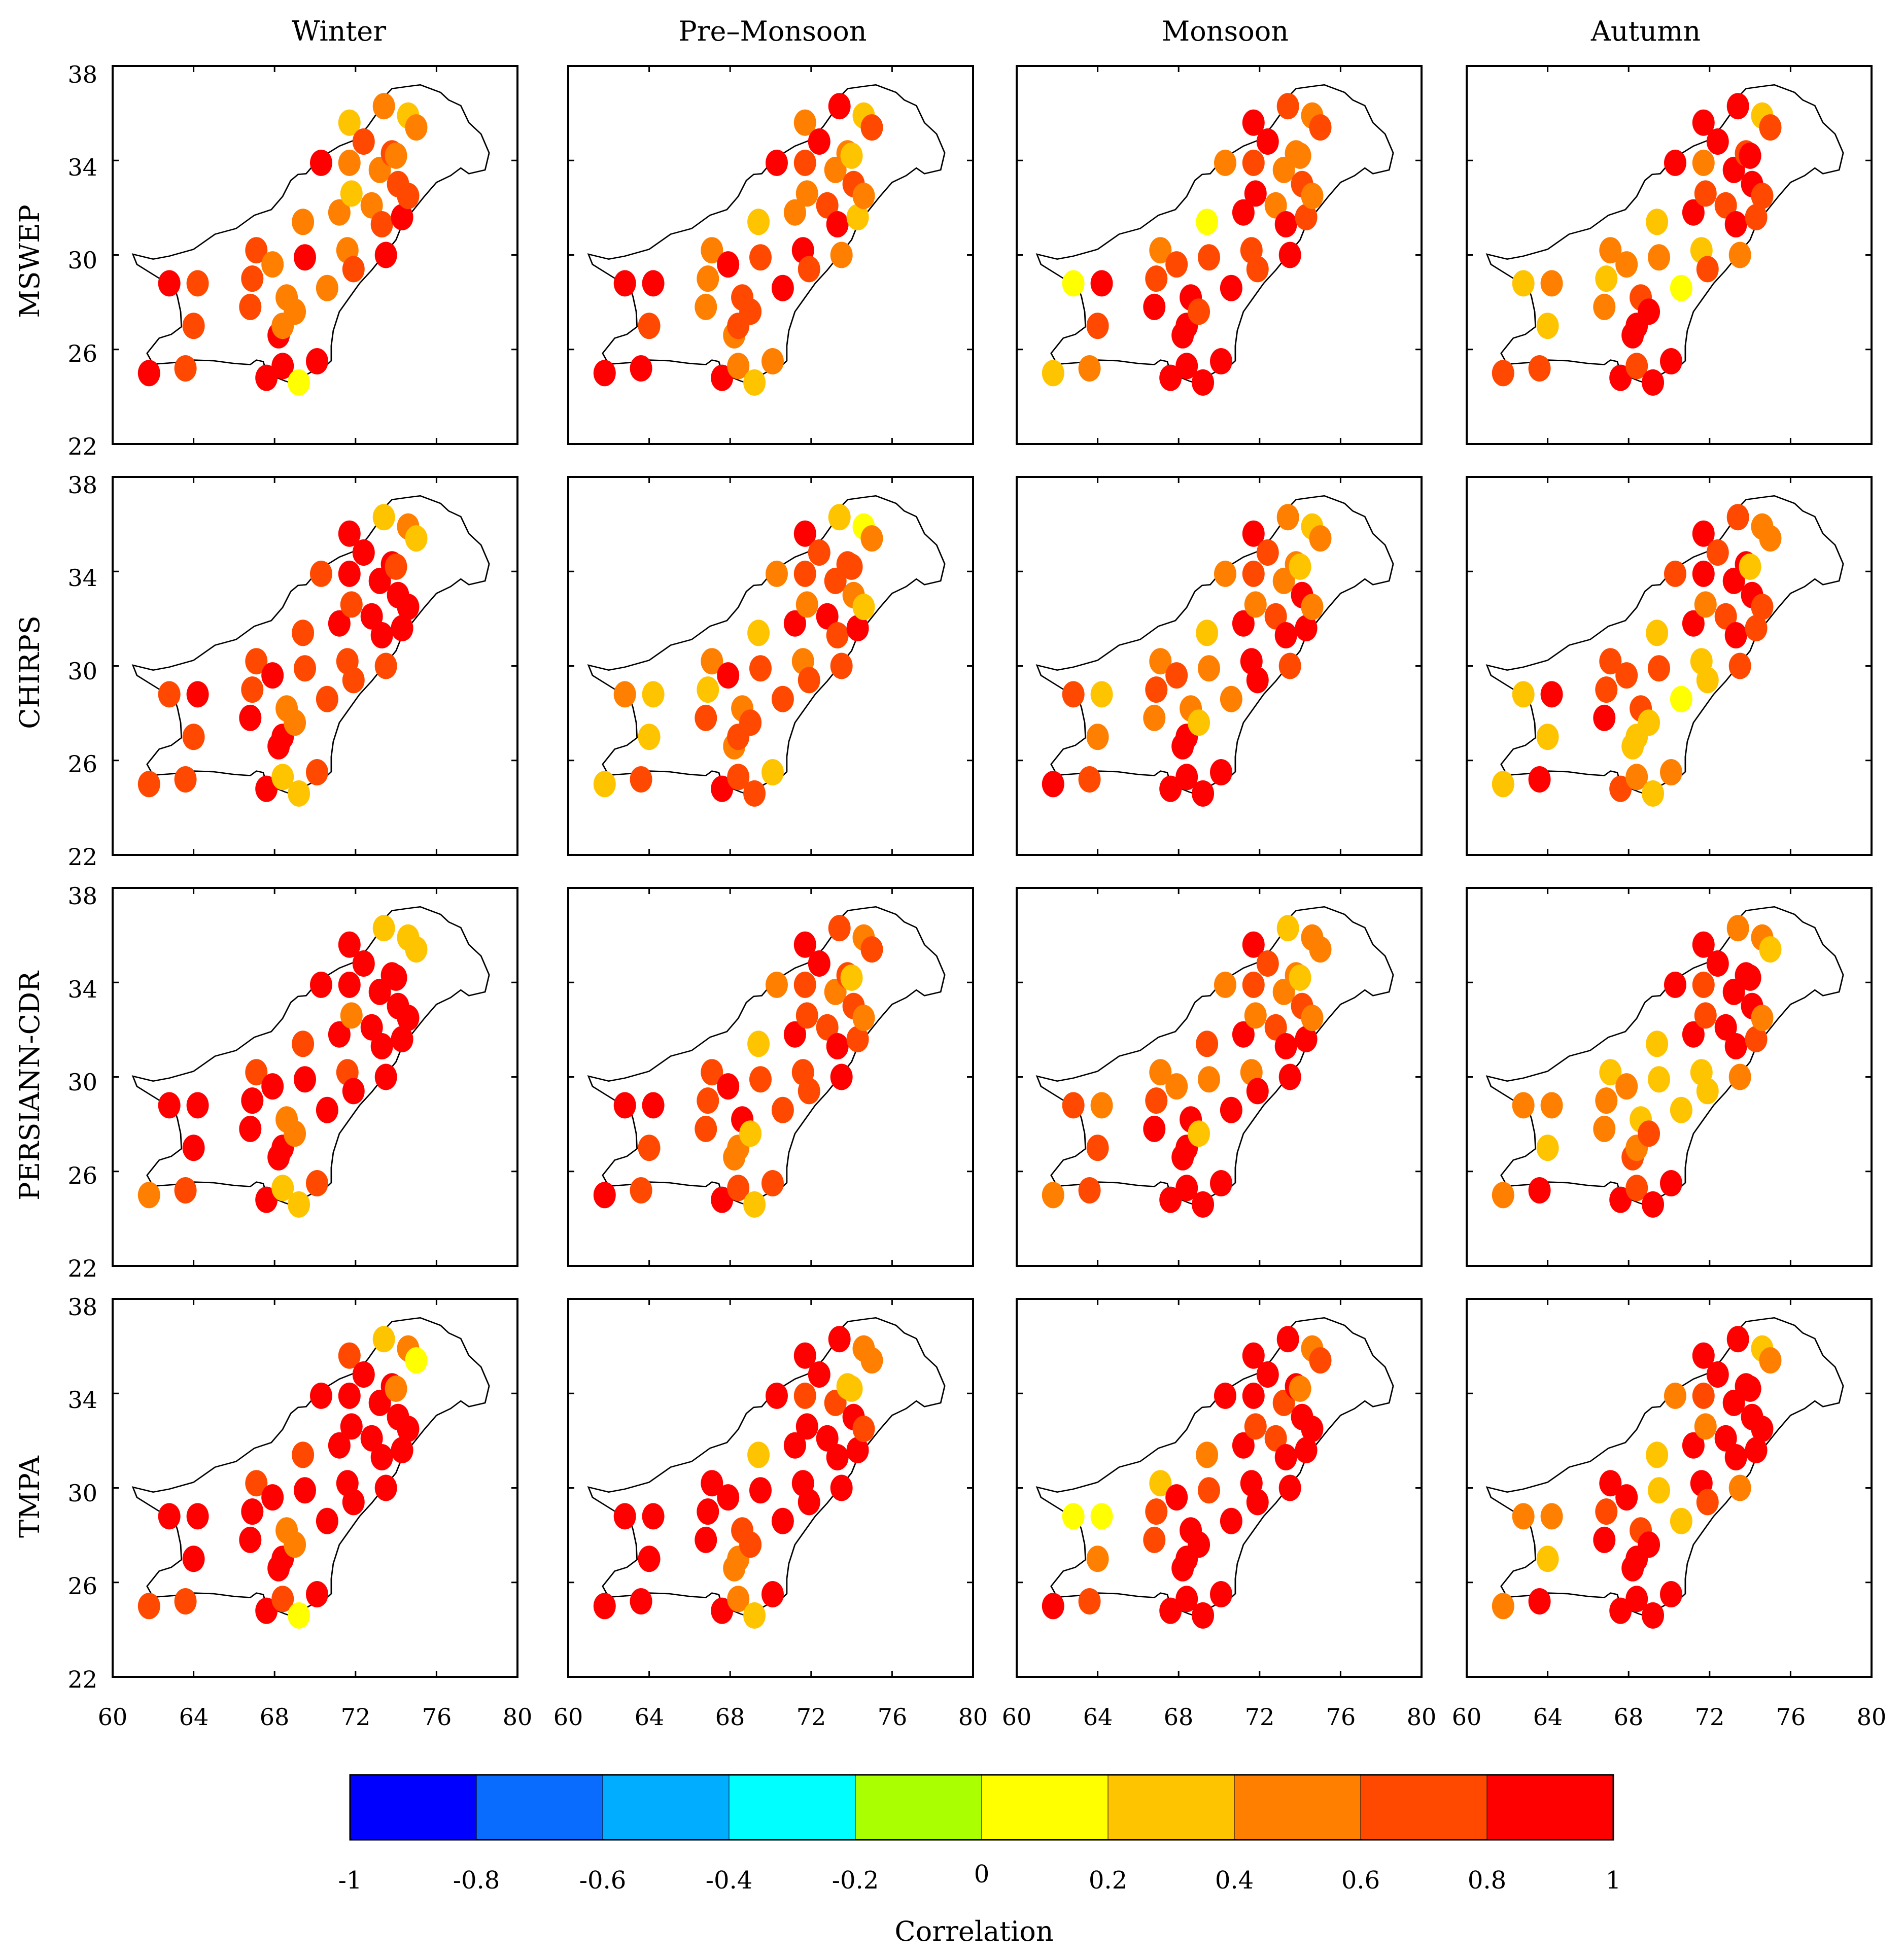 The image size is (1904, 1957). Describe the element at coordinates (82, 1175) in the screenshot. I see `y-tick-label: 26` at that location.